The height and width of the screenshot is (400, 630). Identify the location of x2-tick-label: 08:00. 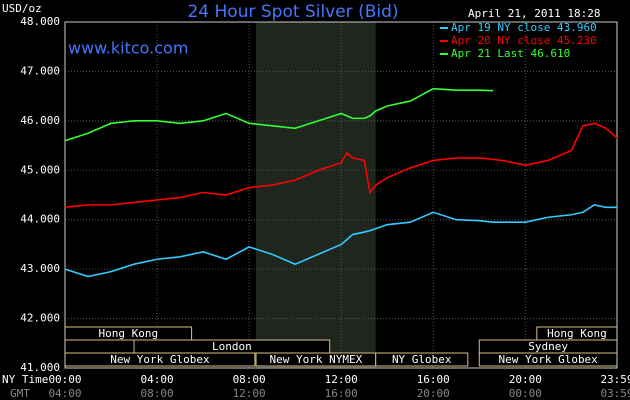
(157, 393).